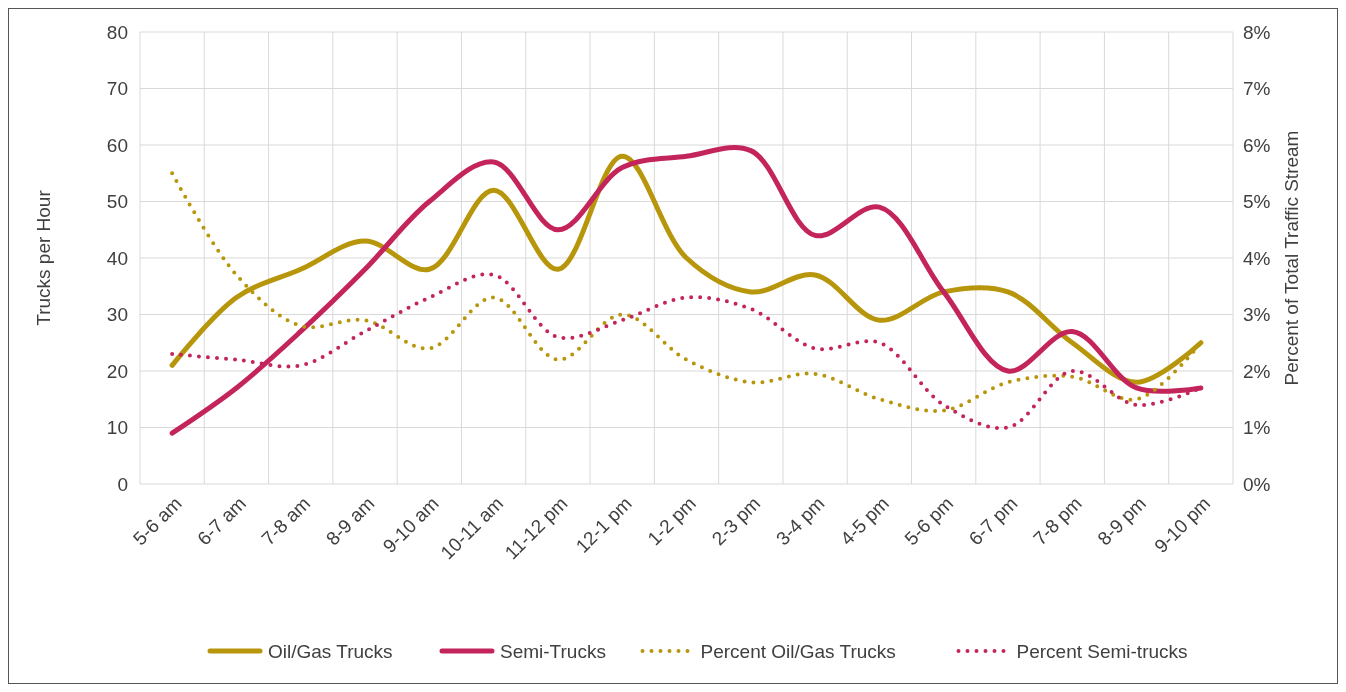  I want to click on x-tick-label: 4-5 pm, so click(864, 521).